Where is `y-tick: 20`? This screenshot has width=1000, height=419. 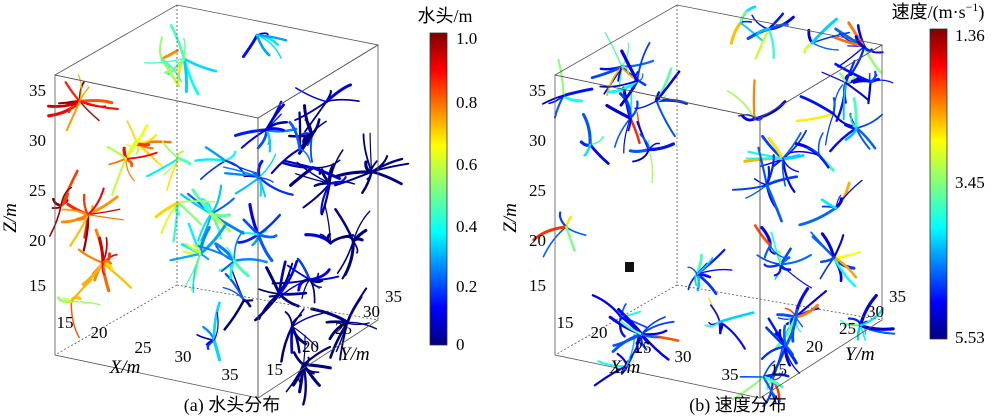
y-tick: 20 is located at coordinates (310, 346).